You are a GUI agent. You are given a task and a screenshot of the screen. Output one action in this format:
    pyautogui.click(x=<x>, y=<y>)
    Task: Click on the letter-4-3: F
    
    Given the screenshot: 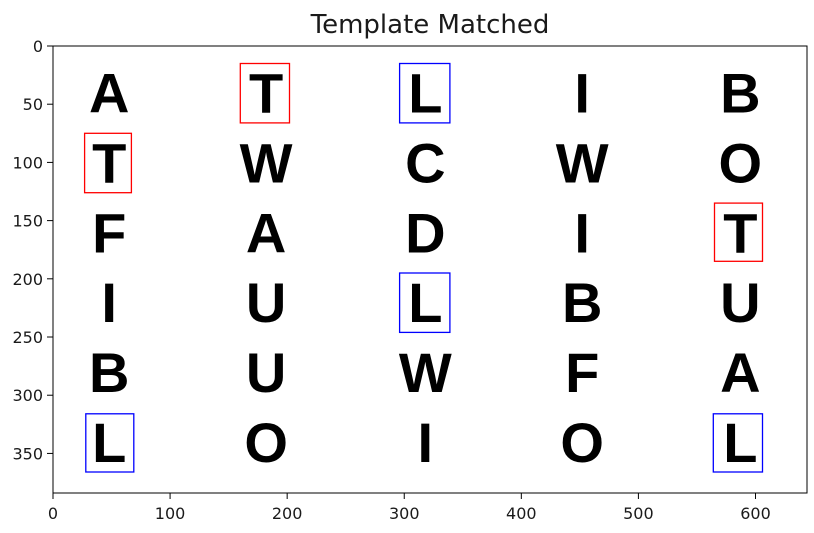 What is the action you would take?
    pyautogui.click(x=582, y=372)
    